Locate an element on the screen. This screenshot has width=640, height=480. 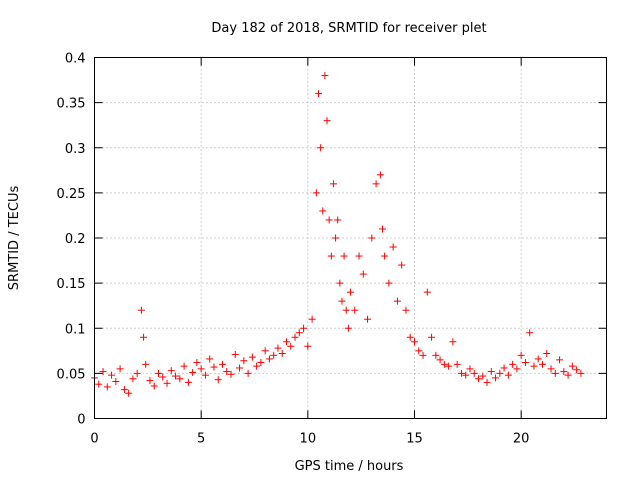
y-tick-label: 0.25 is located at coordinates (71, 194).